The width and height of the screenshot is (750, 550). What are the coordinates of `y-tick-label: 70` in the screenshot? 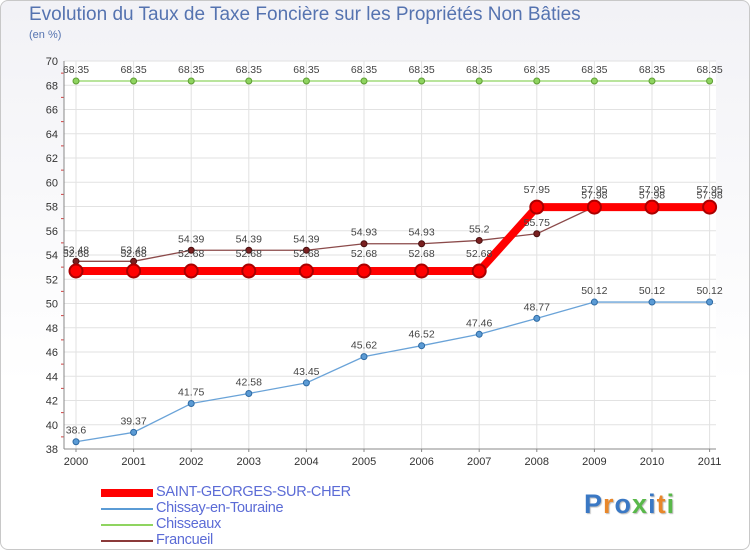 It's located at (52, 62).